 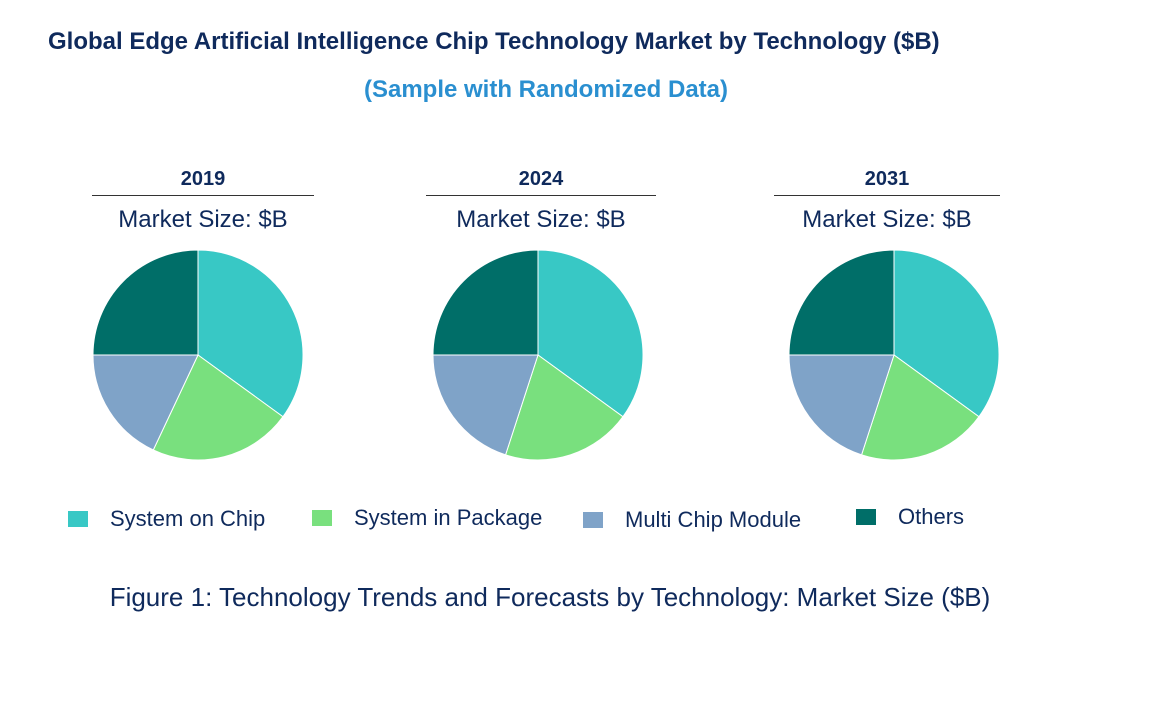 I want to click on pie-slice-2019-system-on-chip, so click(x=250, y=333).